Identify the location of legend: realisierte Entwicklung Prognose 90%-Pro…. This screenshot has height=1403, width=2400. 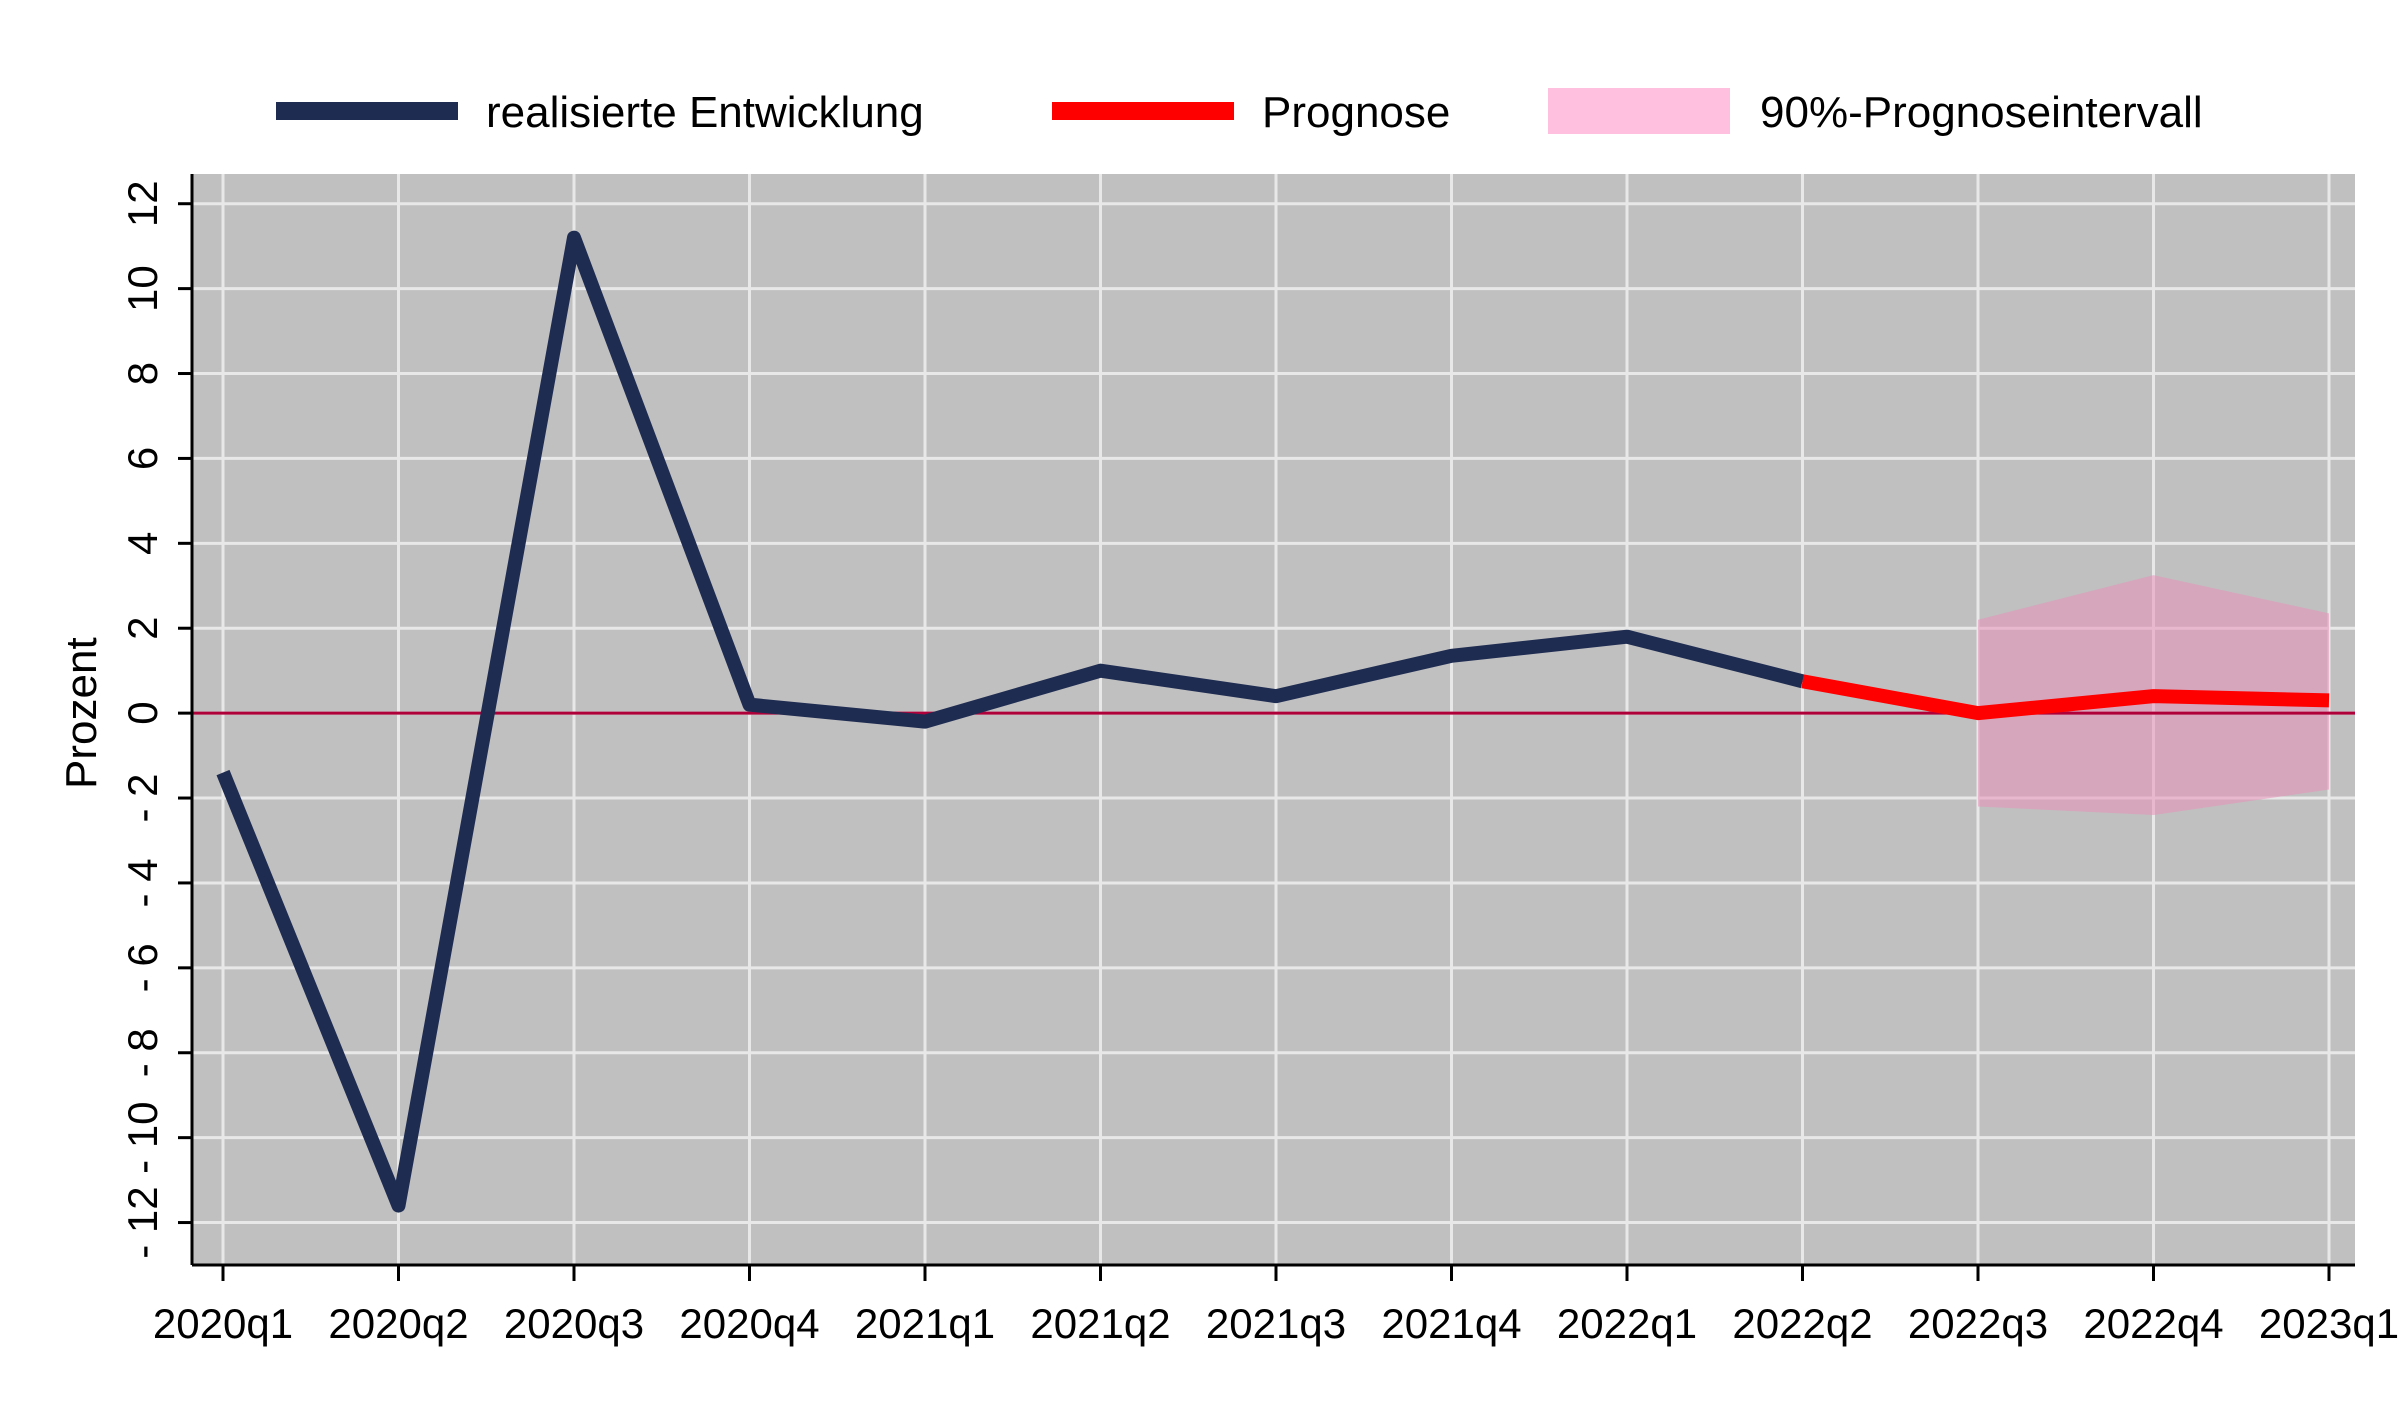
(1239, 112).